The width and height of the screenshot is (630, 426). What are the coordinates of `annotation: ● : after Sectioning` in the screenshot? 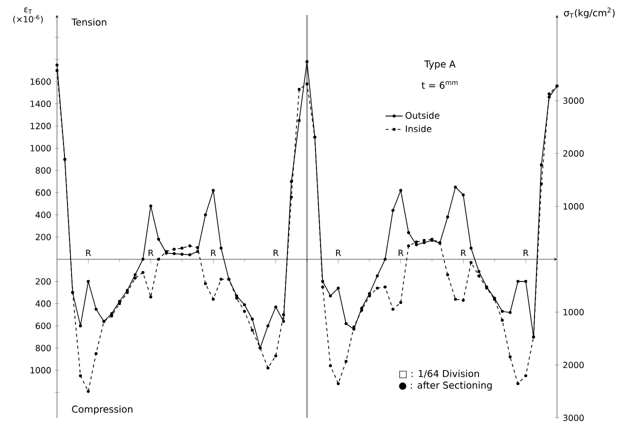 It's located at (445, 386).